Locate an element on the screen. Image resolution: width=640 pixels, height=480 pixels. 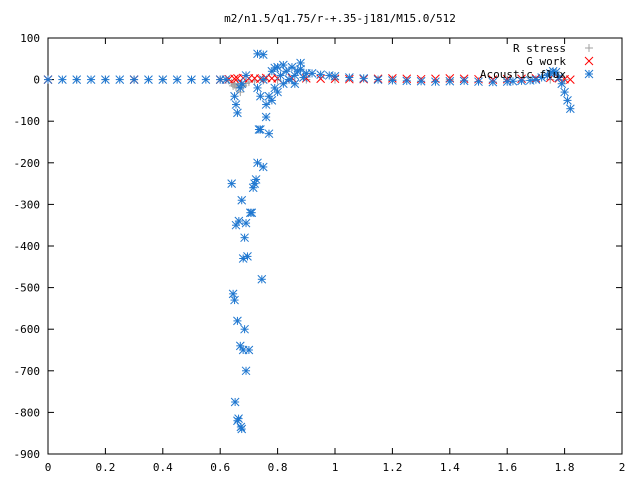
legend-label: R stress is located at coordinates (539, 48).